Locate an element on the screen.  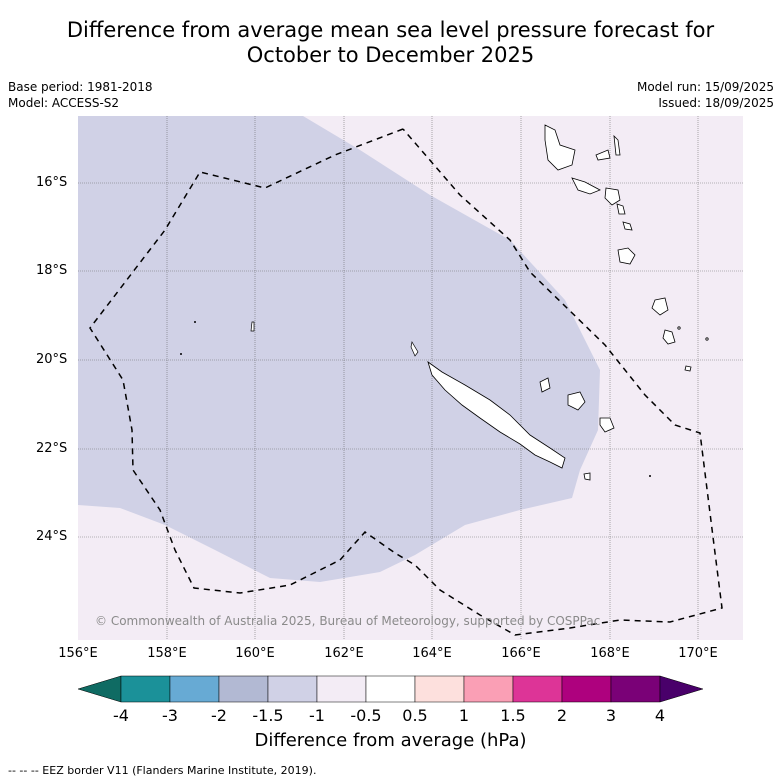
belep-islands is located at coordinates (414, 349).